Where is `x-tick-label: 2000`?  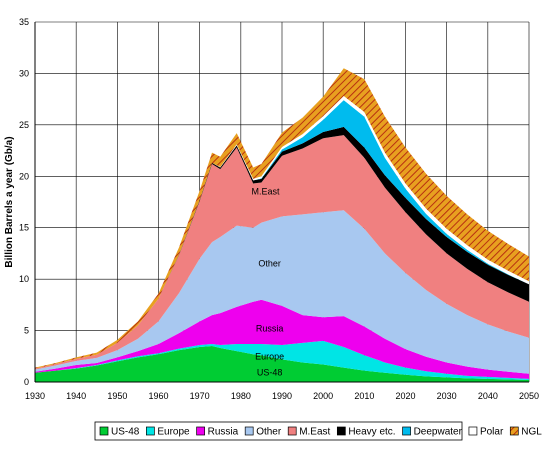
x-tick-label: 2000 is located at coordinates (323, 396).